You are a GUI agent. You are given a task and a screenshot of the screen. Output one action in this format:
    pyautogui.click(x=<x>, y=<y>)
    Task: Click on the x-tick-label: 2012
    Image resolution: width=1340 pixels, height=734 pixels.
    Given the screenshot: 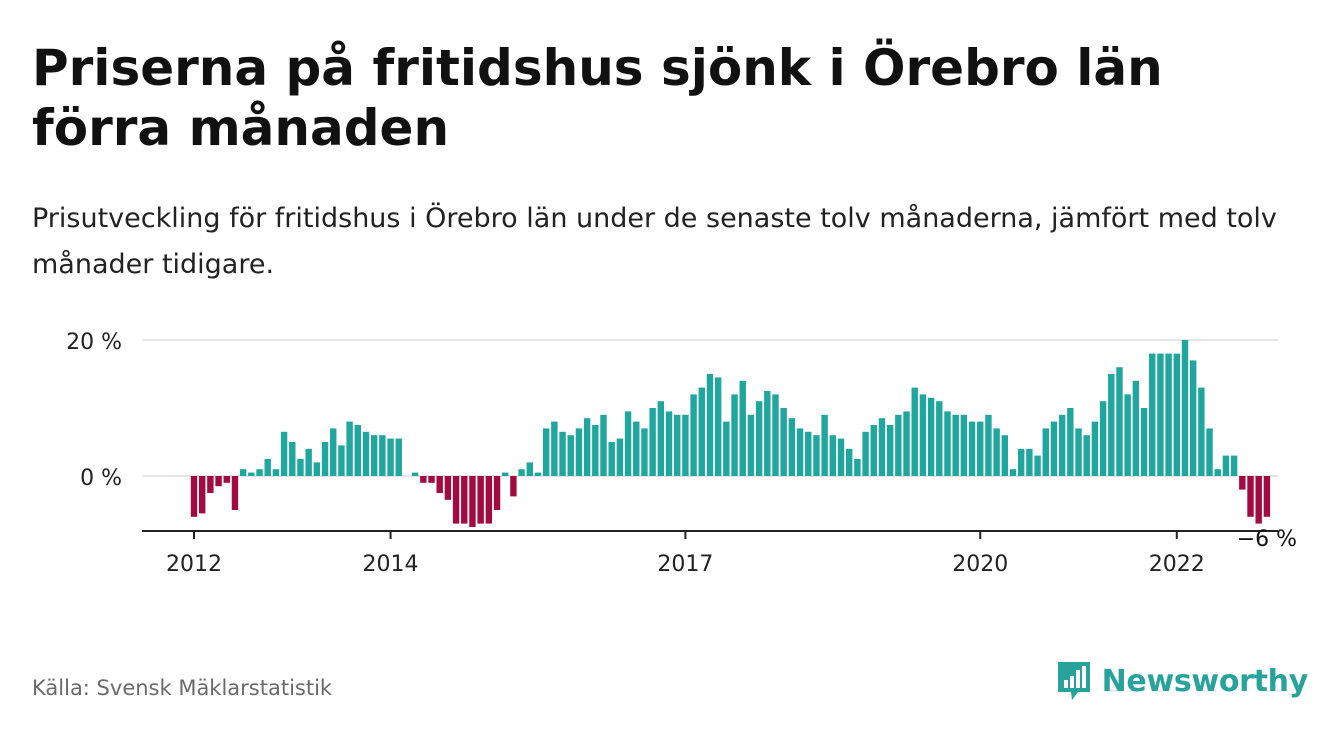 What is the action you would take?
    pyautogui.click(x=194, y=564)
    